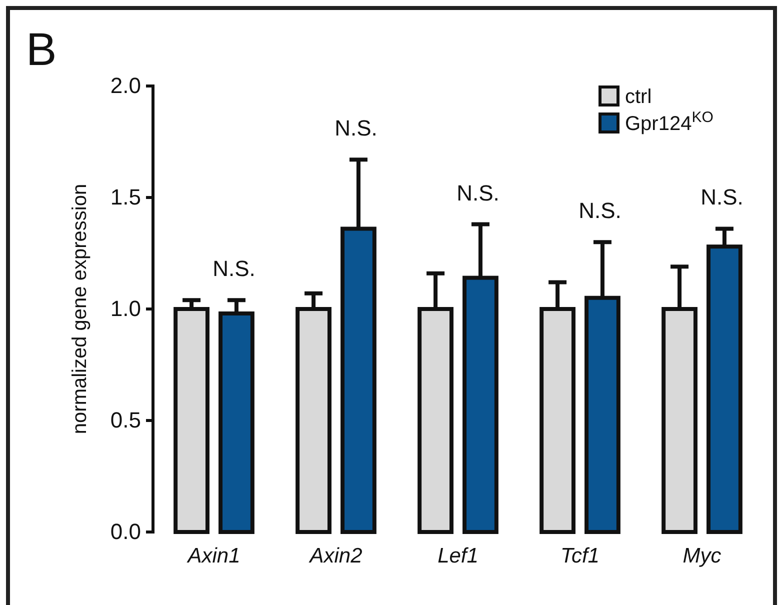 The image size is (783, 605). I want to click on x-tick-label: Tcf1, so click(580, 556).